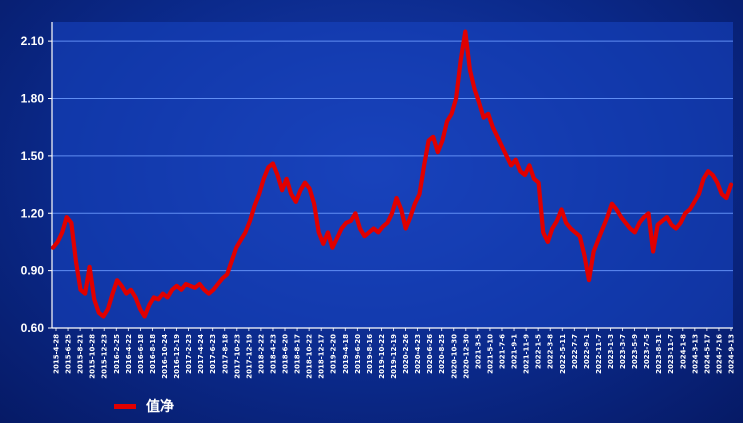 This screenshot has height=423, width=743. What do you see at coordinates (36, 184) in the screenshot?
I see `y-axis-ticks: 2.10 1.80 1.50 1.20 0.90 0.60` at bounding box center [36, 184].